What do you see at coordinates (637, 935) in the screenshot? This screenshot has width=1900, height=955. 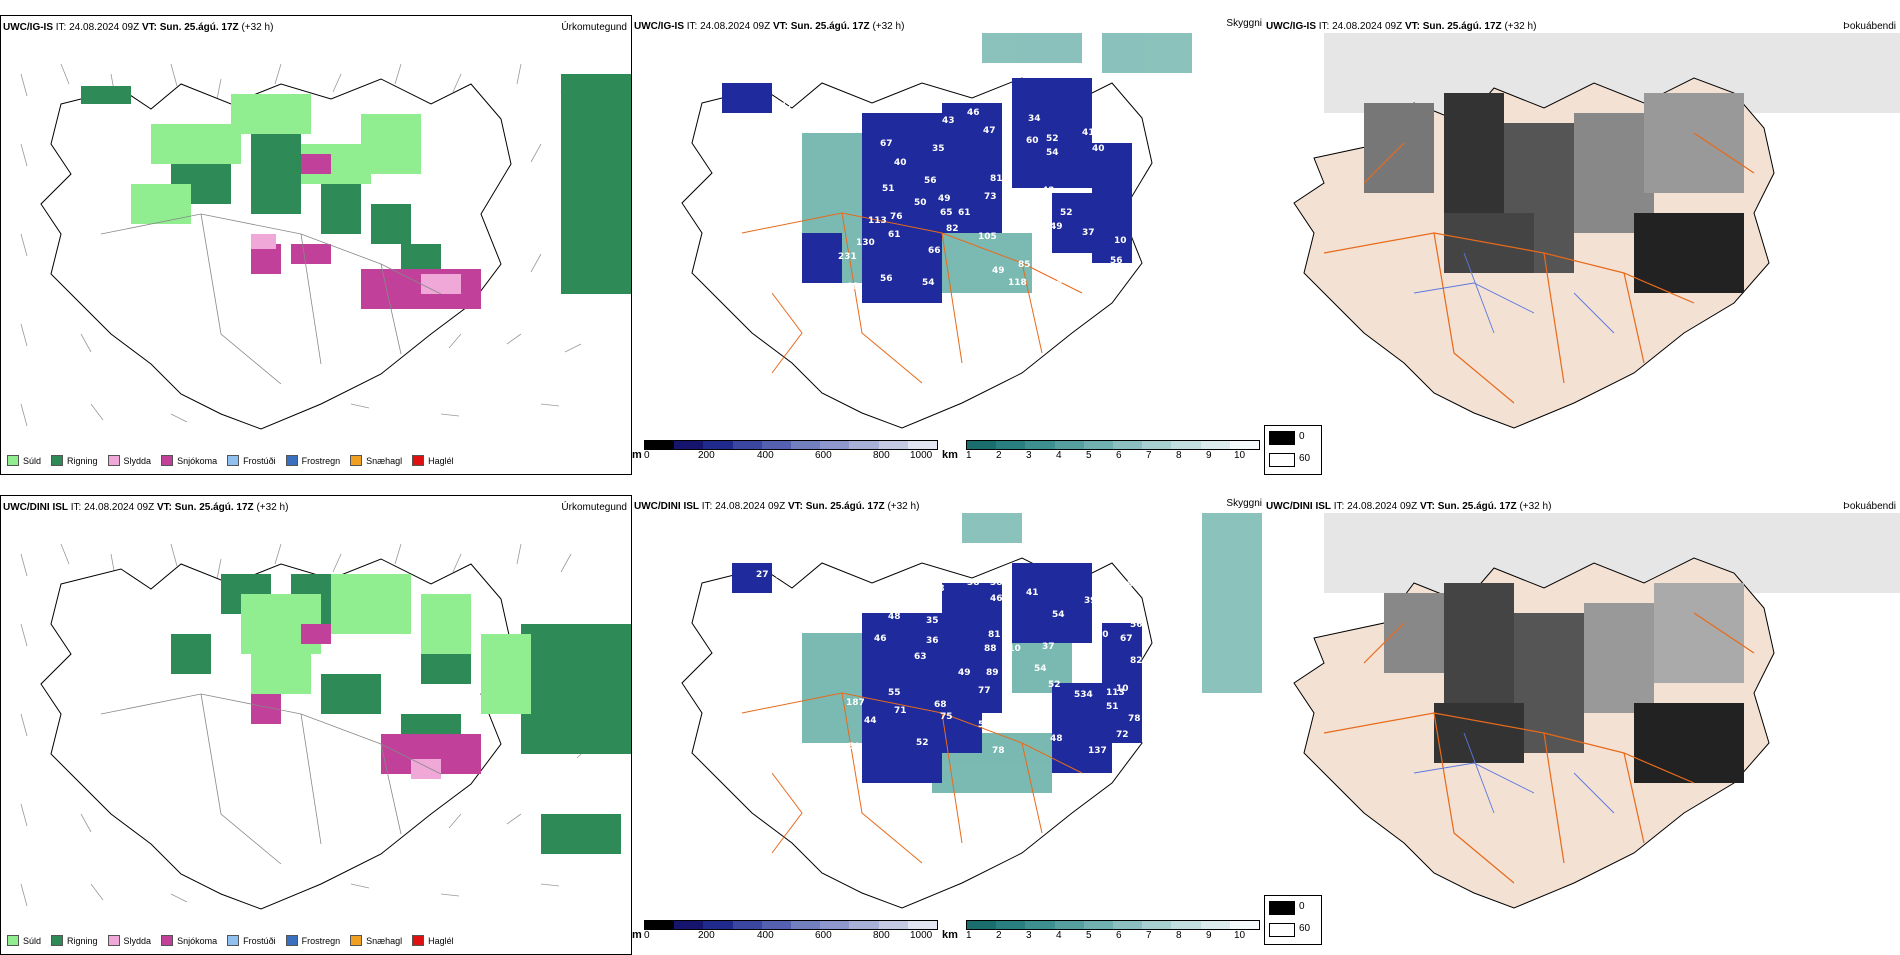 I see `ceiling-unit: m` at bounding box center [637, 935].